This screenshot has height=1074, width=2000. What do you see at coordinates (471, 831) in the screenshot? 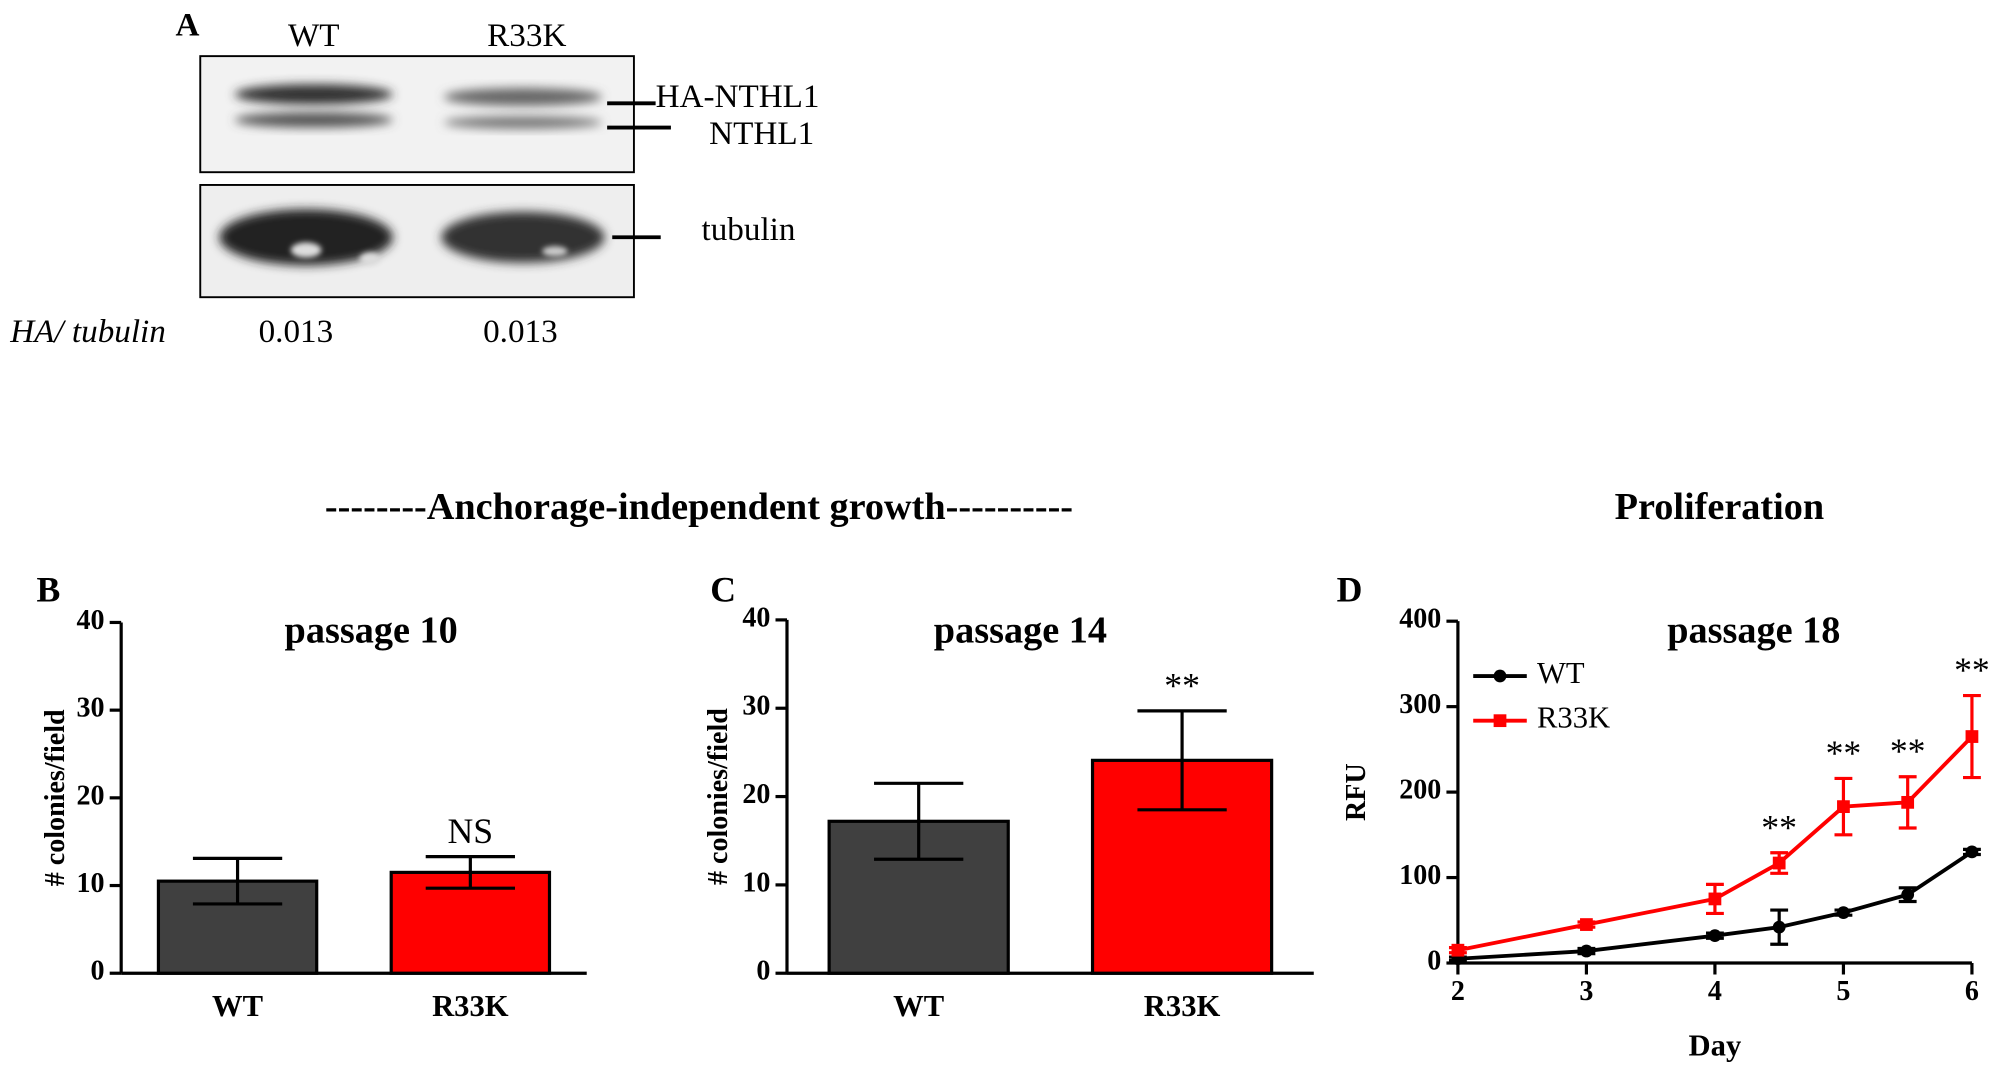
I see `significance-label: NS` at bounding box center [471, 831].